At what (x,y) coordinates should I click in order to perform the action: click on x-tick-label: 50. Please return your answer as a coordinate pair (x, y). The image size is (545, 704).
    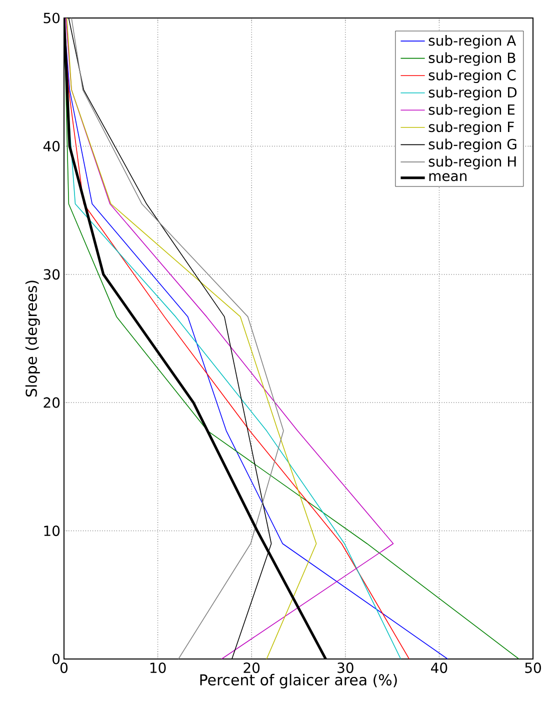
    Looking at the image, I should click on (533, 668).